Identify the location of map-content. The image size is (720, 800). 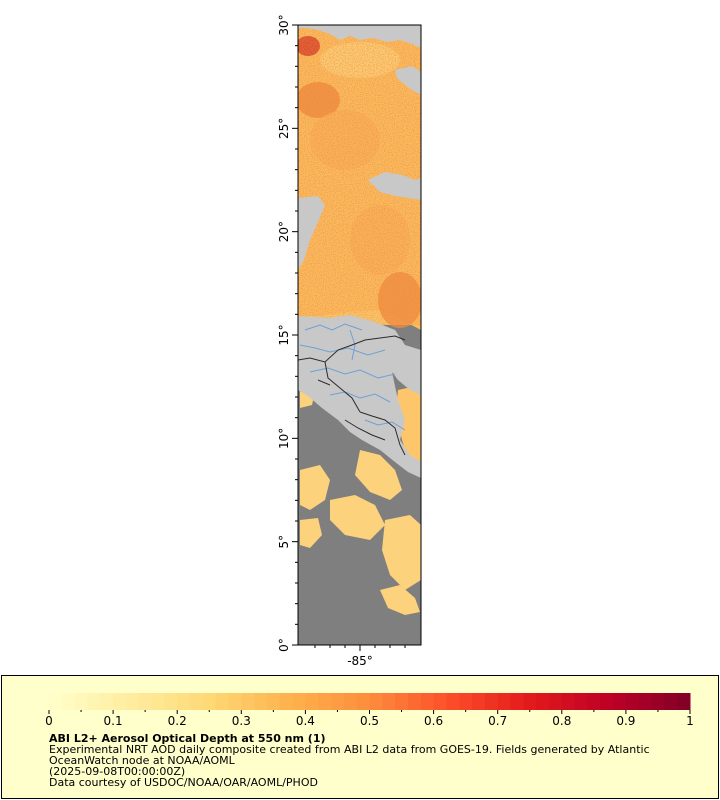
(359, 335).